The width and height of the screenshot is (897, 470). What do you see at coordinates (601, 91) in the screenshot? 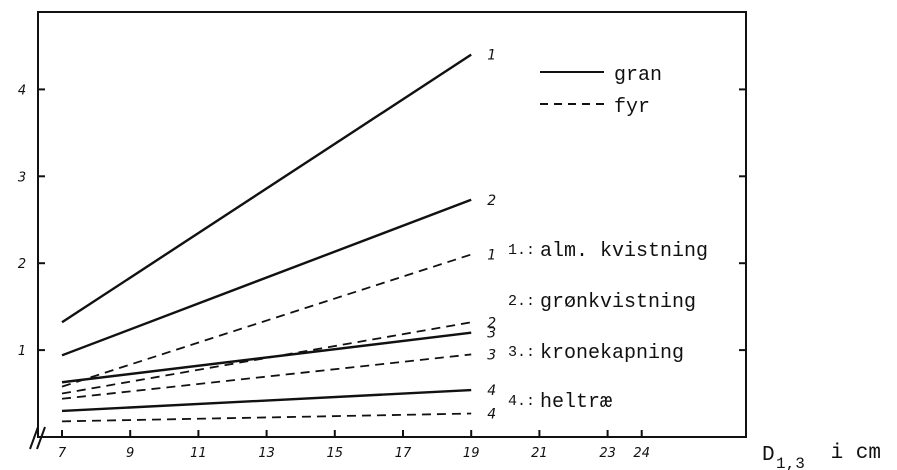
I see `legend: gran fyr` at bounding box center [601, 91].